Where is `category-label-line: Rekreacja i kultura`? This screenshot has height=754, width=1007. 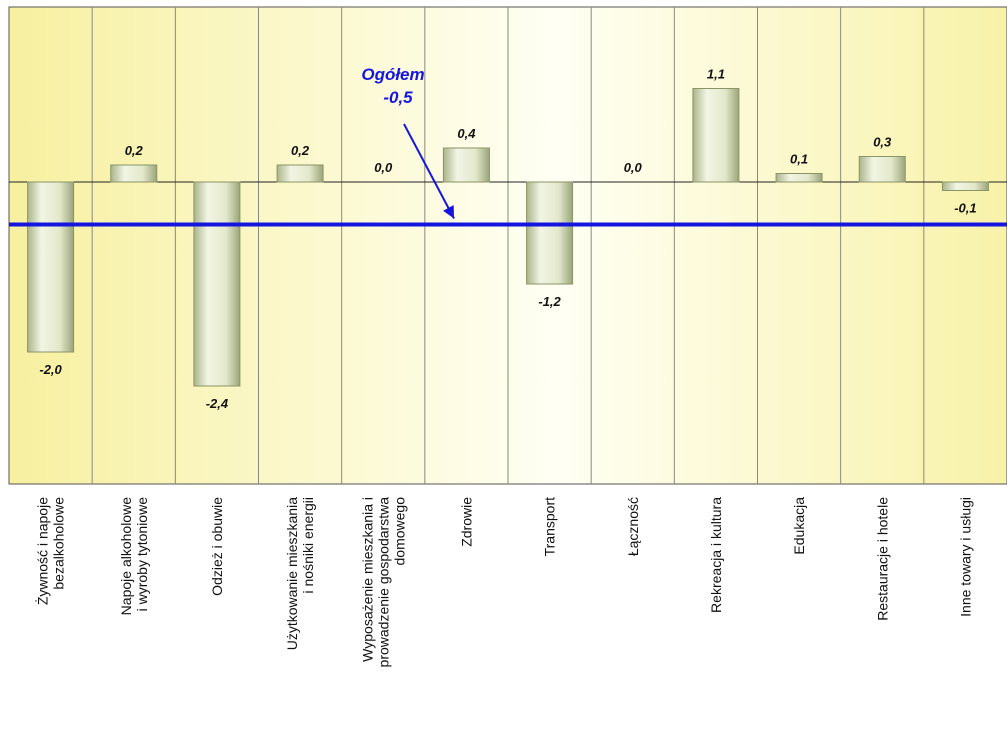
category-label-line: Rekreacja i kultura is located at coordinates (716, 555).